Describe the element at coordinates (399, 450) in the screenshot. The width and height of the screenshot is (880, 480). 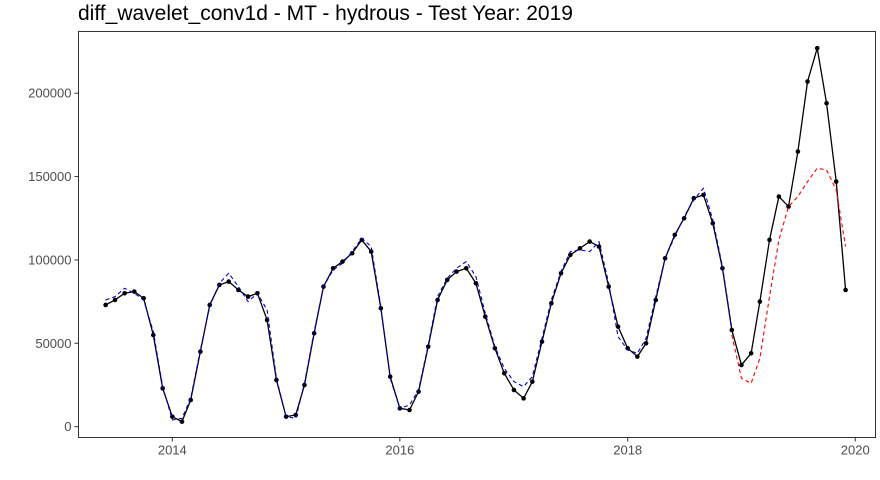
I see `x-tick-label: 2016` at that location.